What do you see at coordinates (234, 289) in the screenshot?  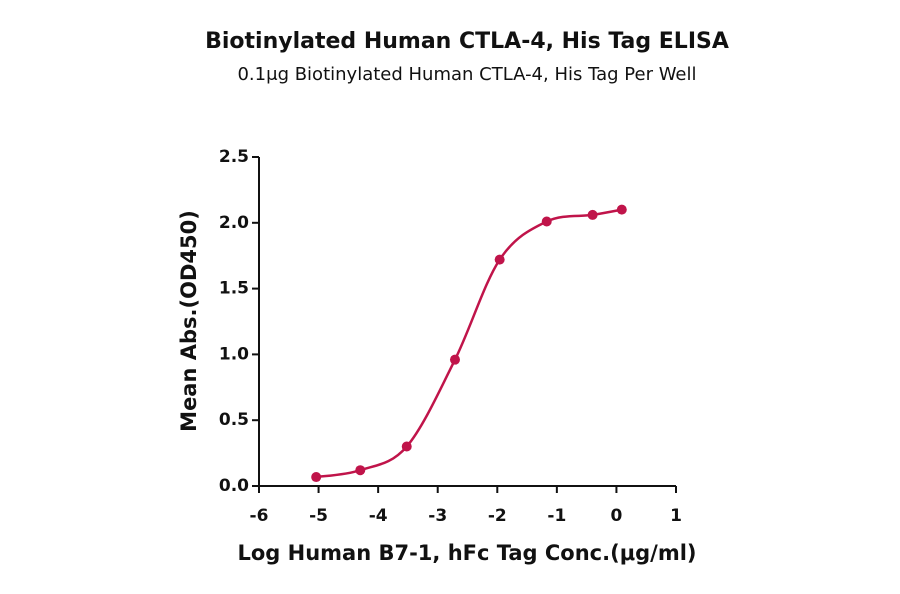 I see `y-tick-label: 1.5` at bounding box center [234, 289].